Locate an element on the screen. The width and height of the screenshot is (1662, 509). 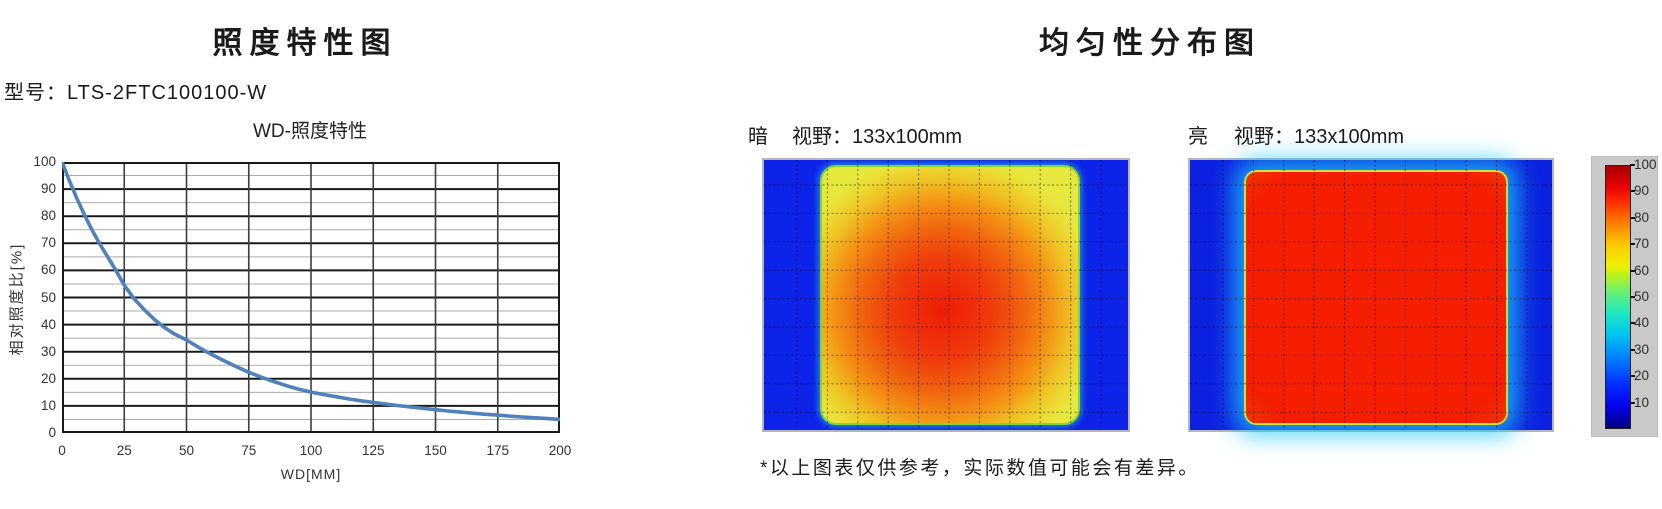
dark-tag: 暗 is located at coordinates (758, 137).